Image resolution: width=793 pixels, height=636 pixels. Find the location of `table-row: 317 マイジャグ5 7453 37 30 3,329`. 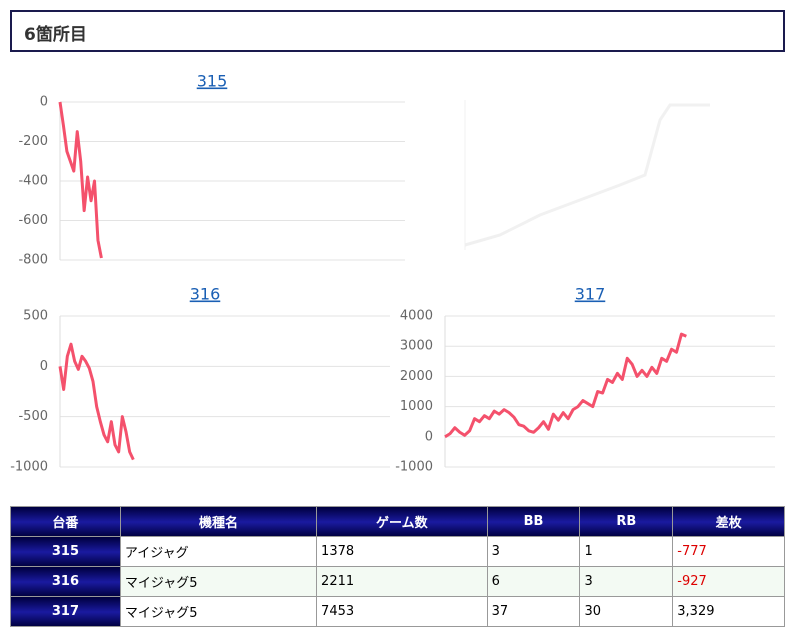

table-row: 317 マイジャグ5 7453 37 30 3,329 is located at coordinates (397, 611).